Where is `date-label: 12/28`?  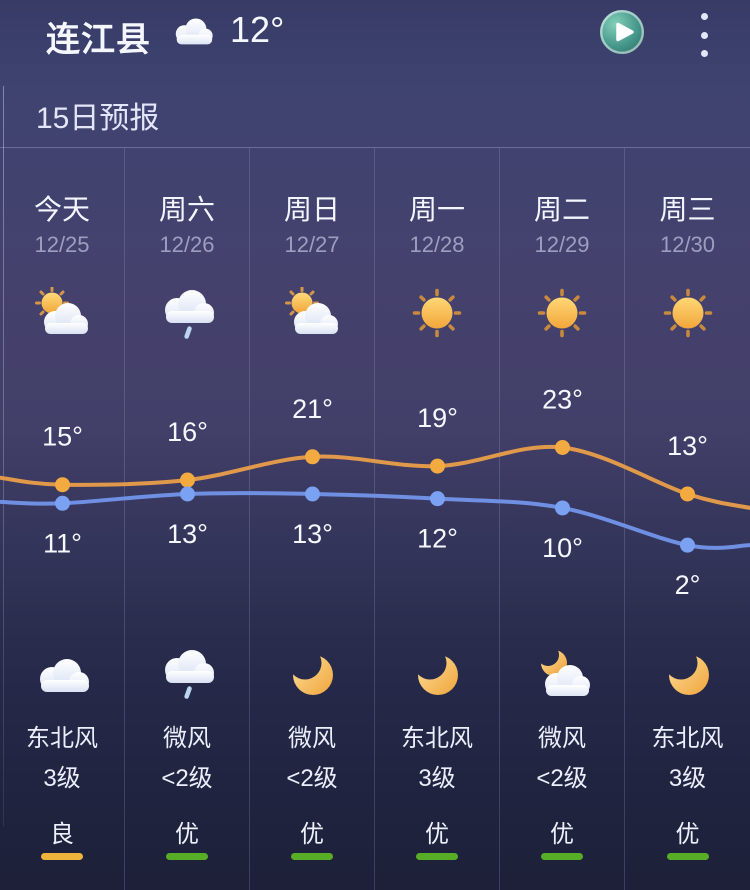 date-label: 12/28 is located at coordinates (437, 244).